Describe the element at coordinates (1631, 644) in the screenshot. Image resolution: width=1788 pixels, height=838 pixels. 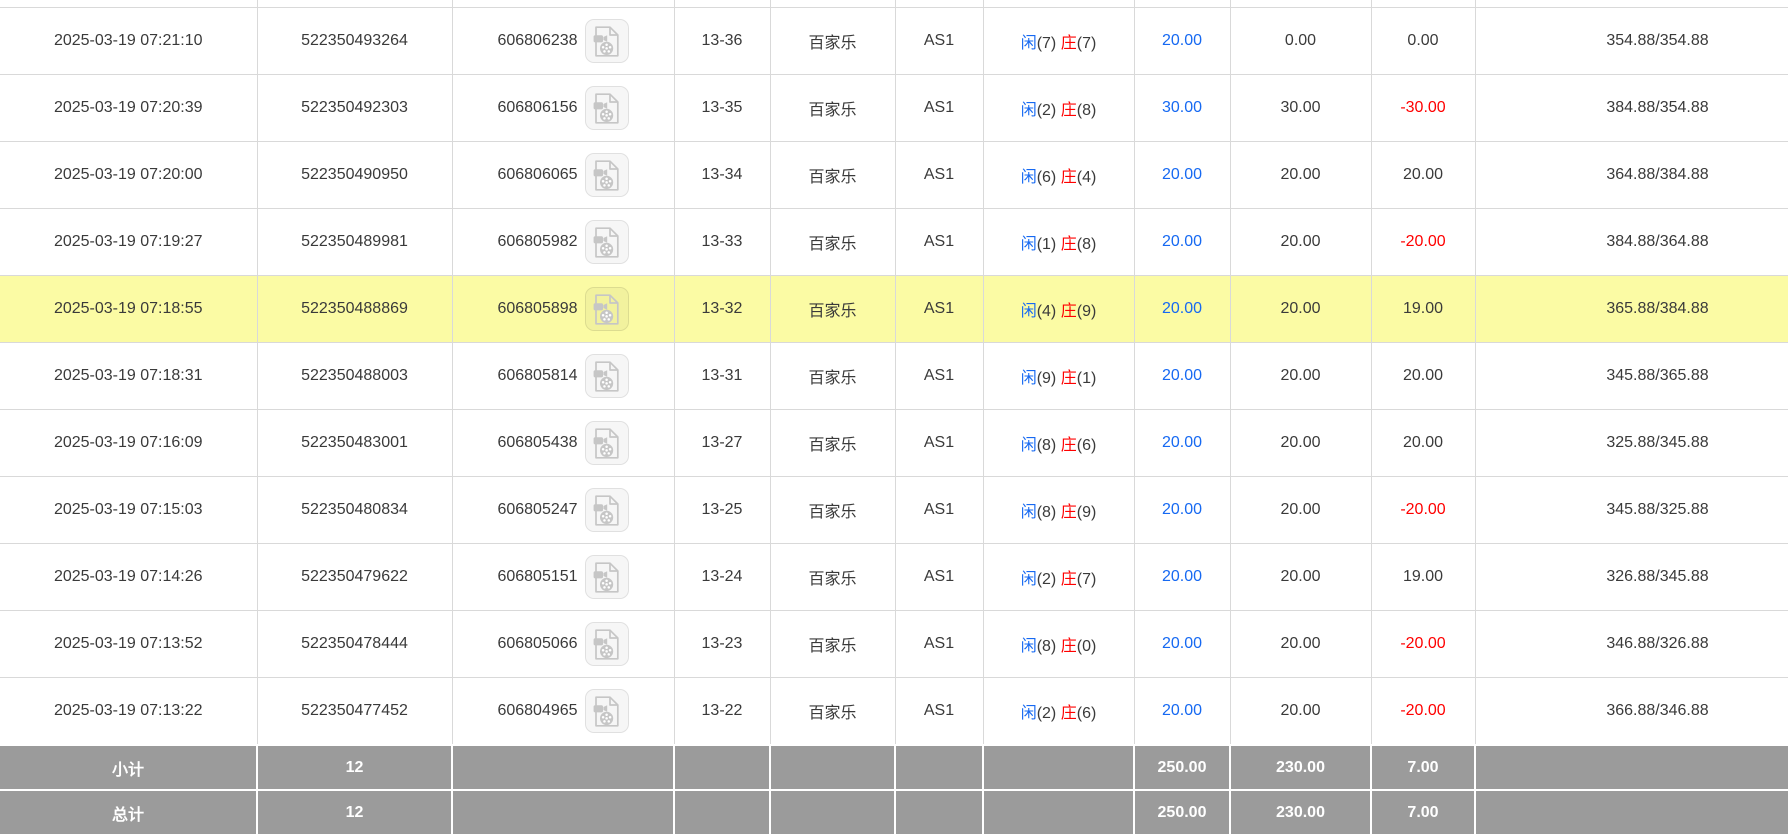
I see `balance-cell: 346.88/326.88` at that location.